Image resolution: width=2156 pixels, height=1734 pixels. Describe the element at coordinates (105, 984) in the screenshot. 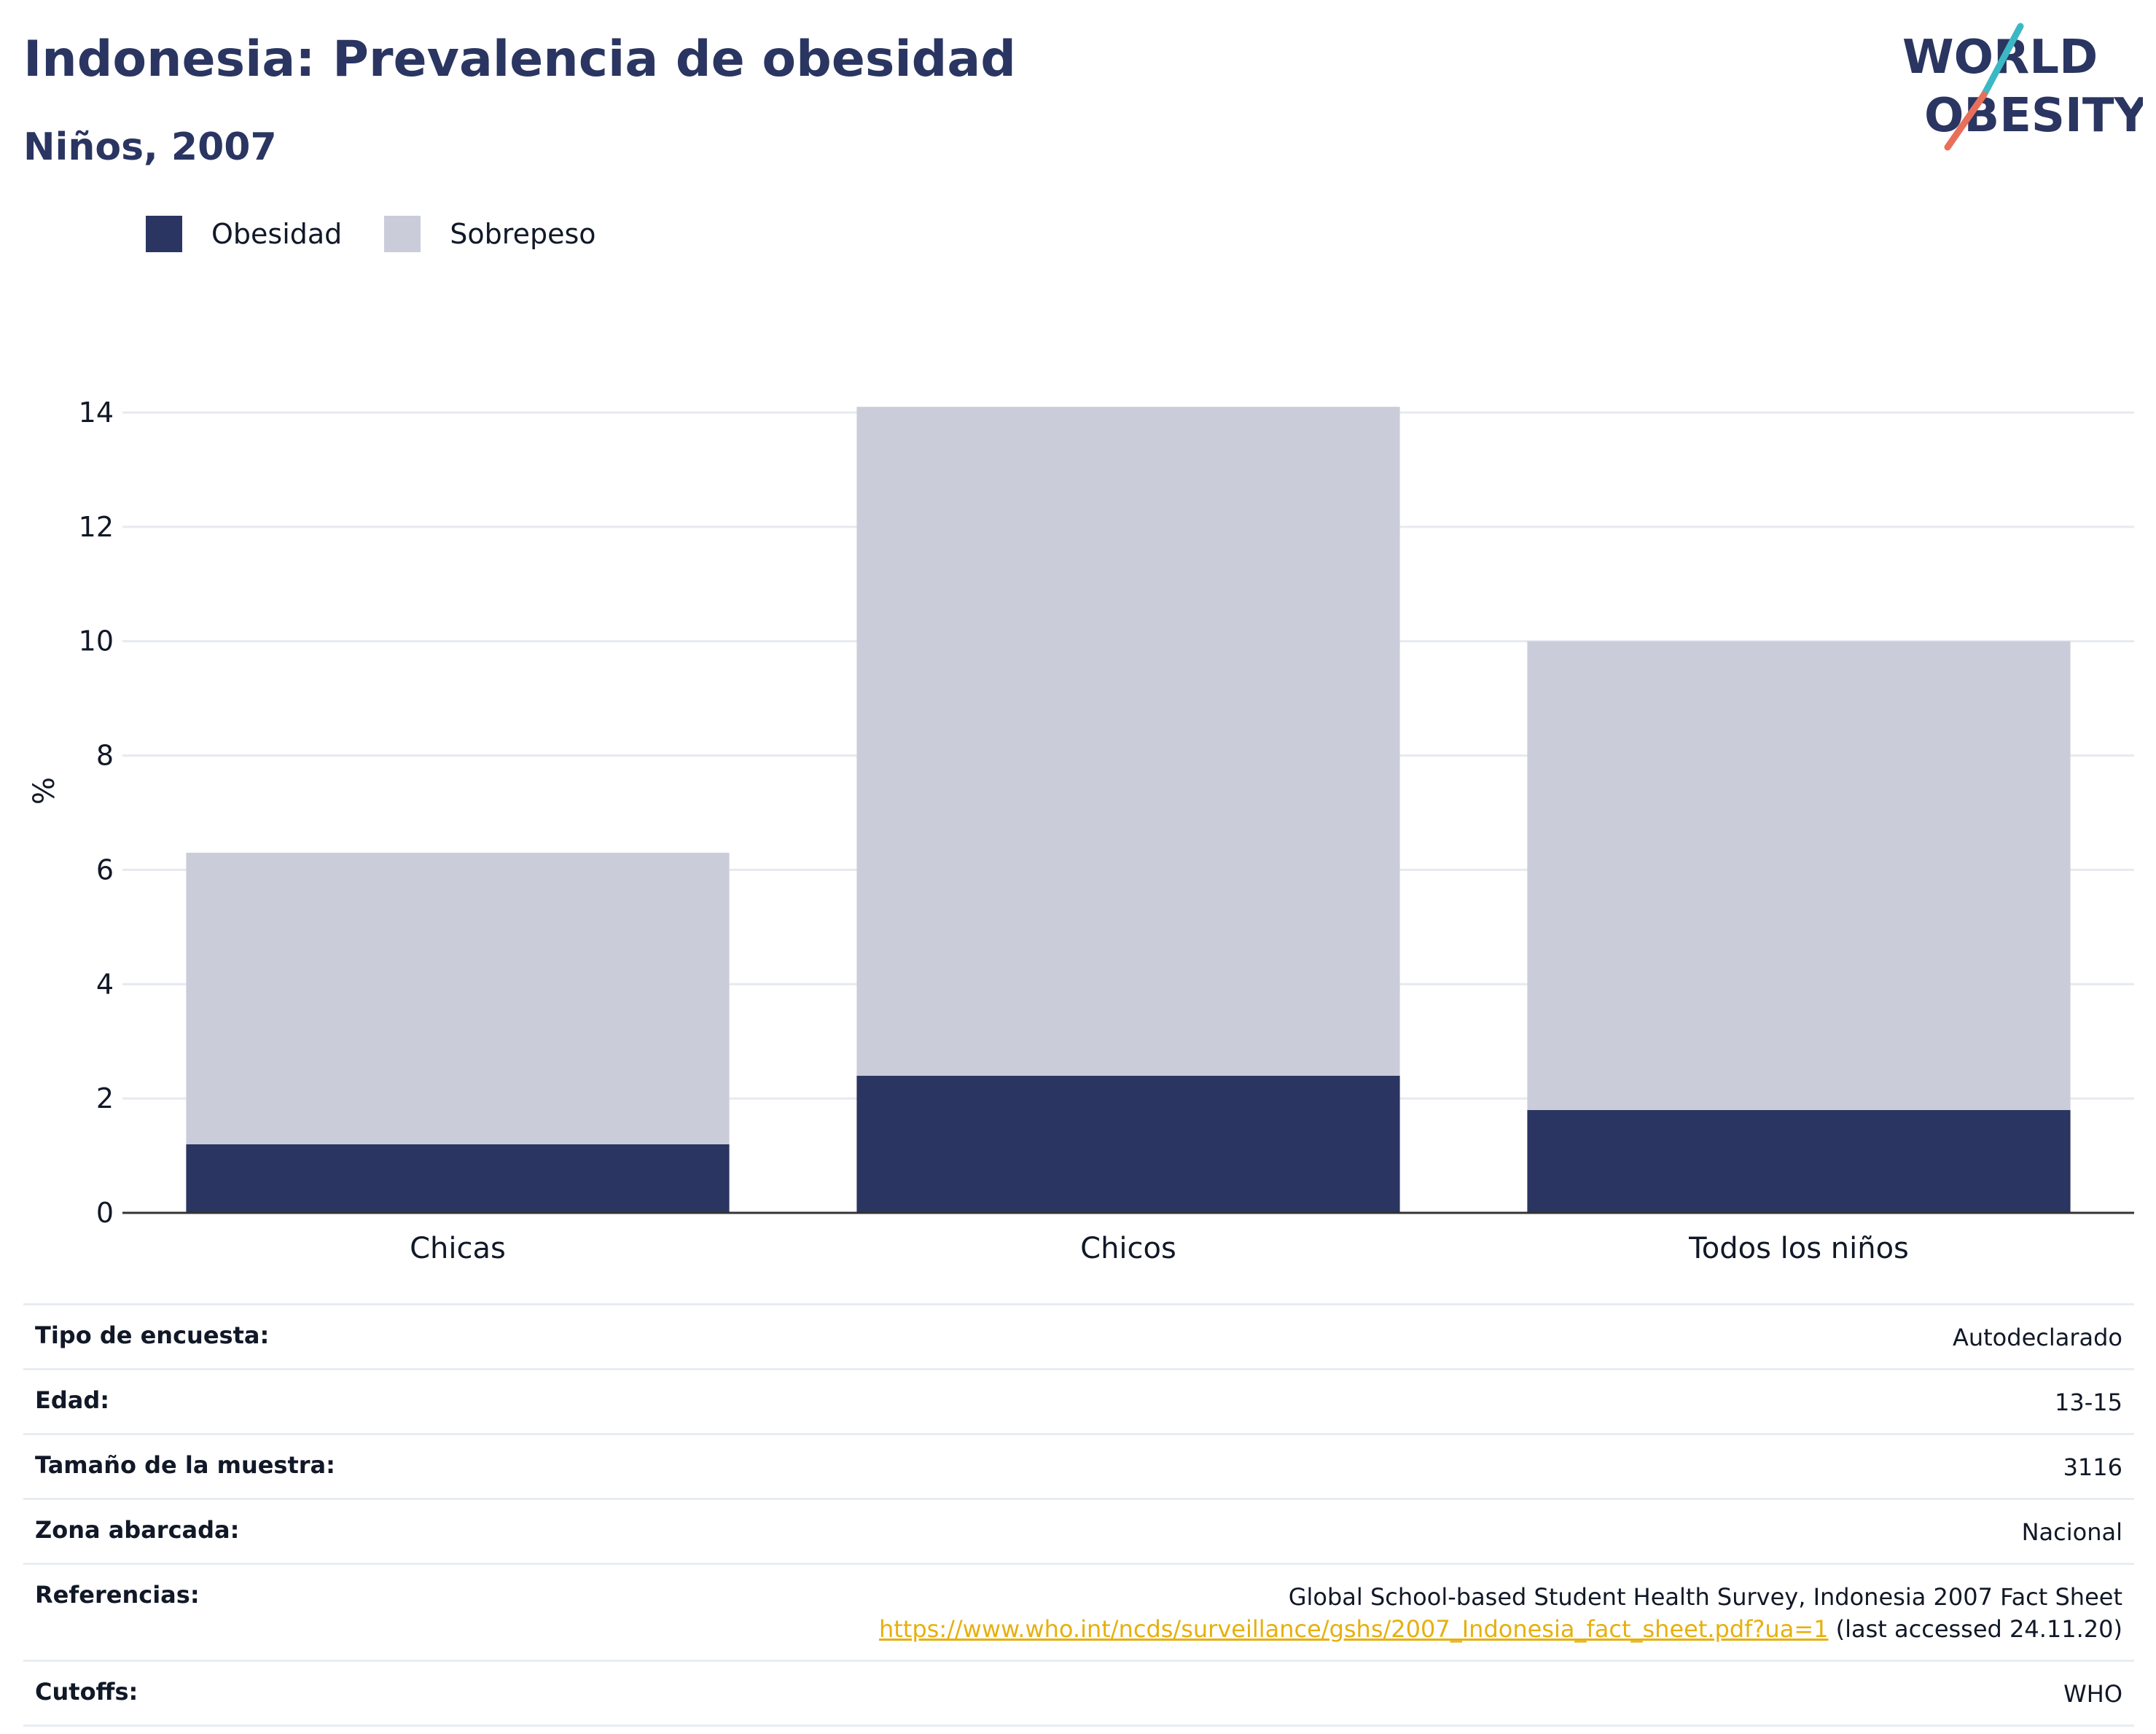

I see `y-tick-label: 4` at that location.